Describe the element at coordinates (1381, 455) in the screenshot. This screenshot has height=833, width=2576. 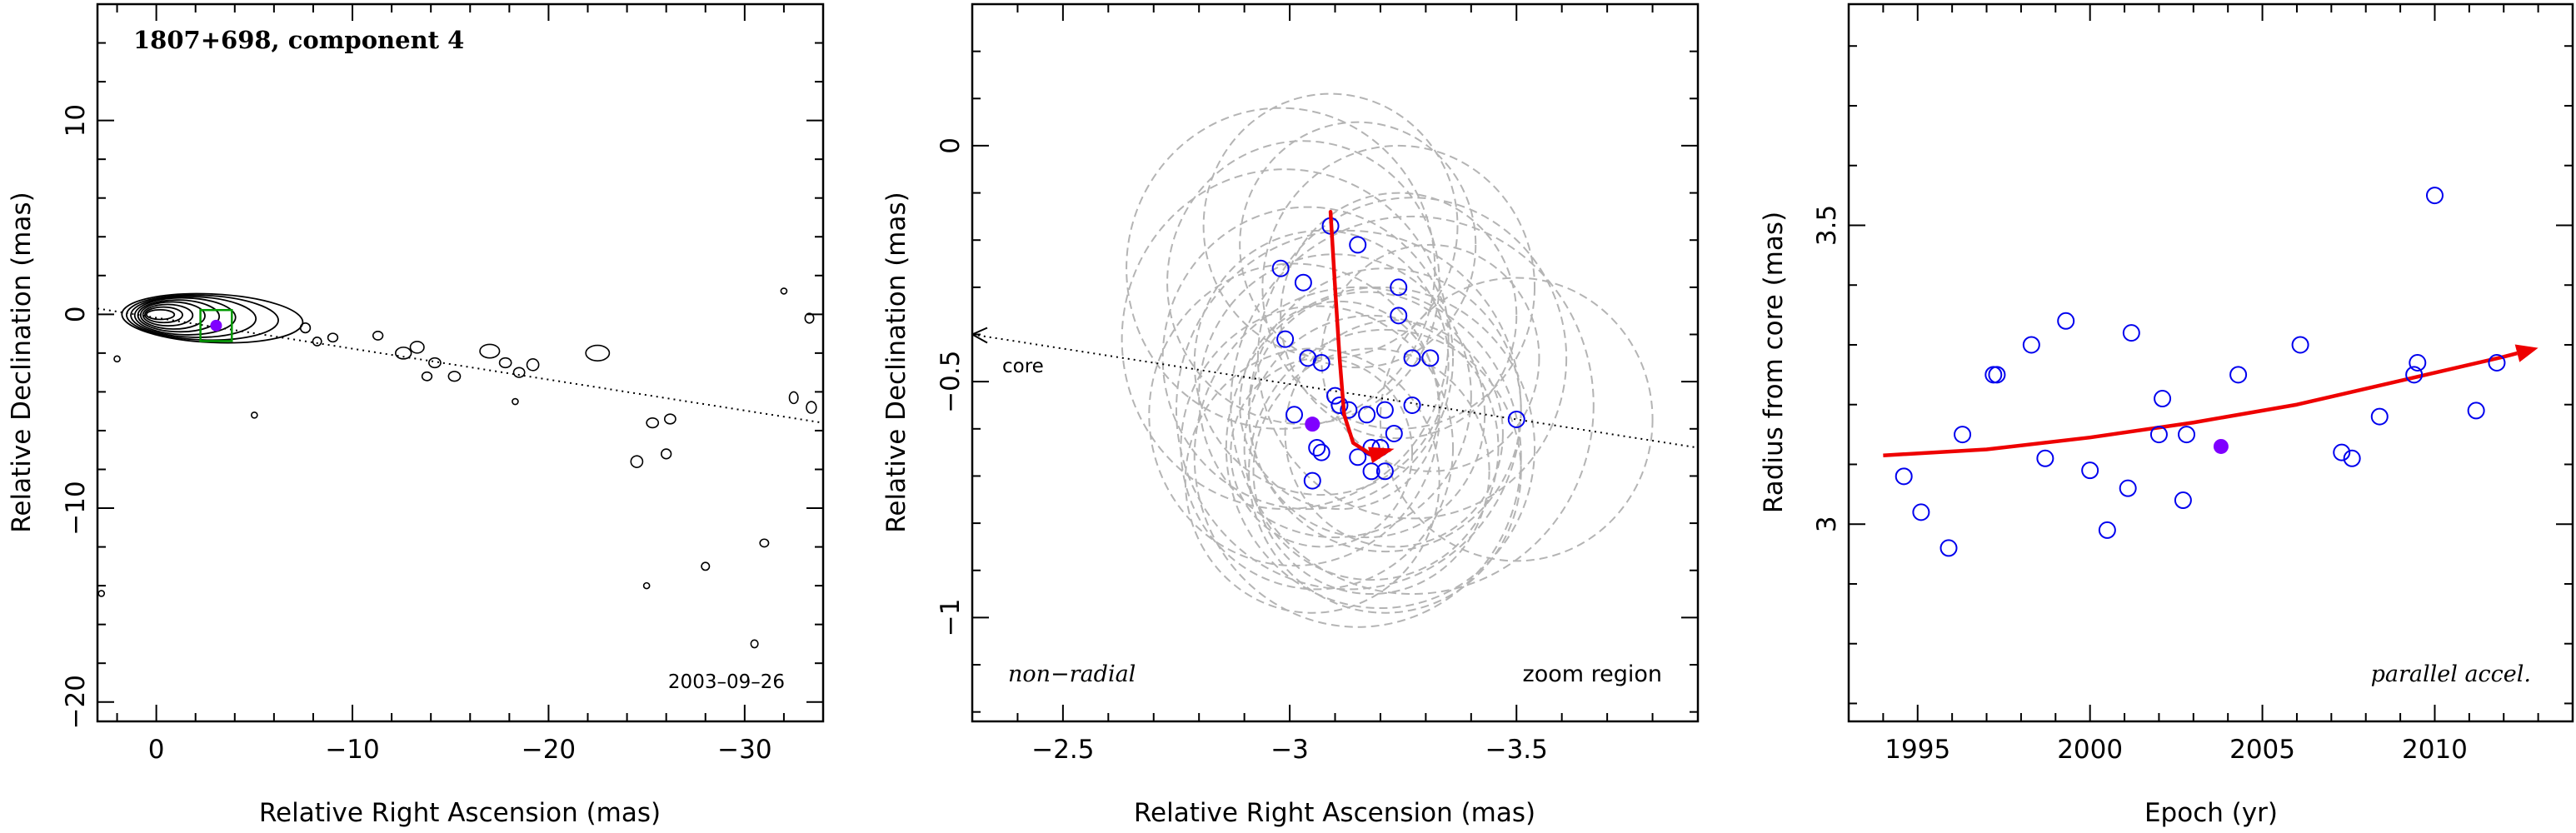
I see `motion-track-arrowhead` at that location.